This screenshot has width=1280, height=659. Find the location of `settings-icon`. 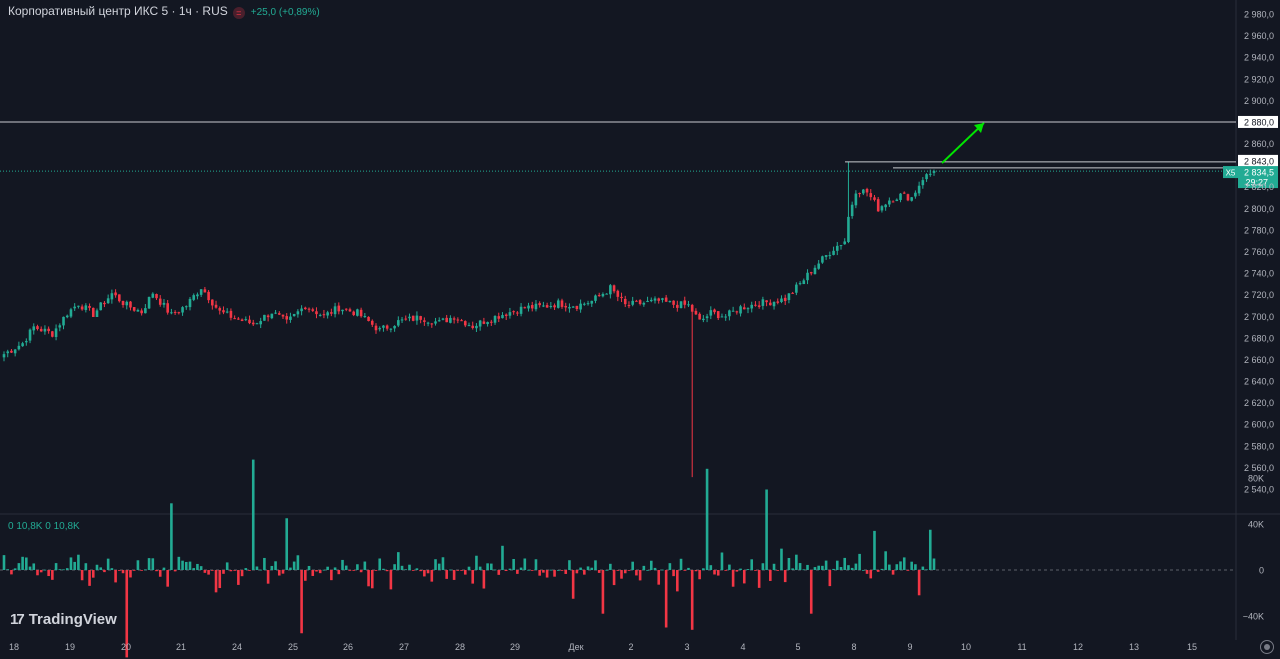

settings-icon is located at coordinates (1267, 647).